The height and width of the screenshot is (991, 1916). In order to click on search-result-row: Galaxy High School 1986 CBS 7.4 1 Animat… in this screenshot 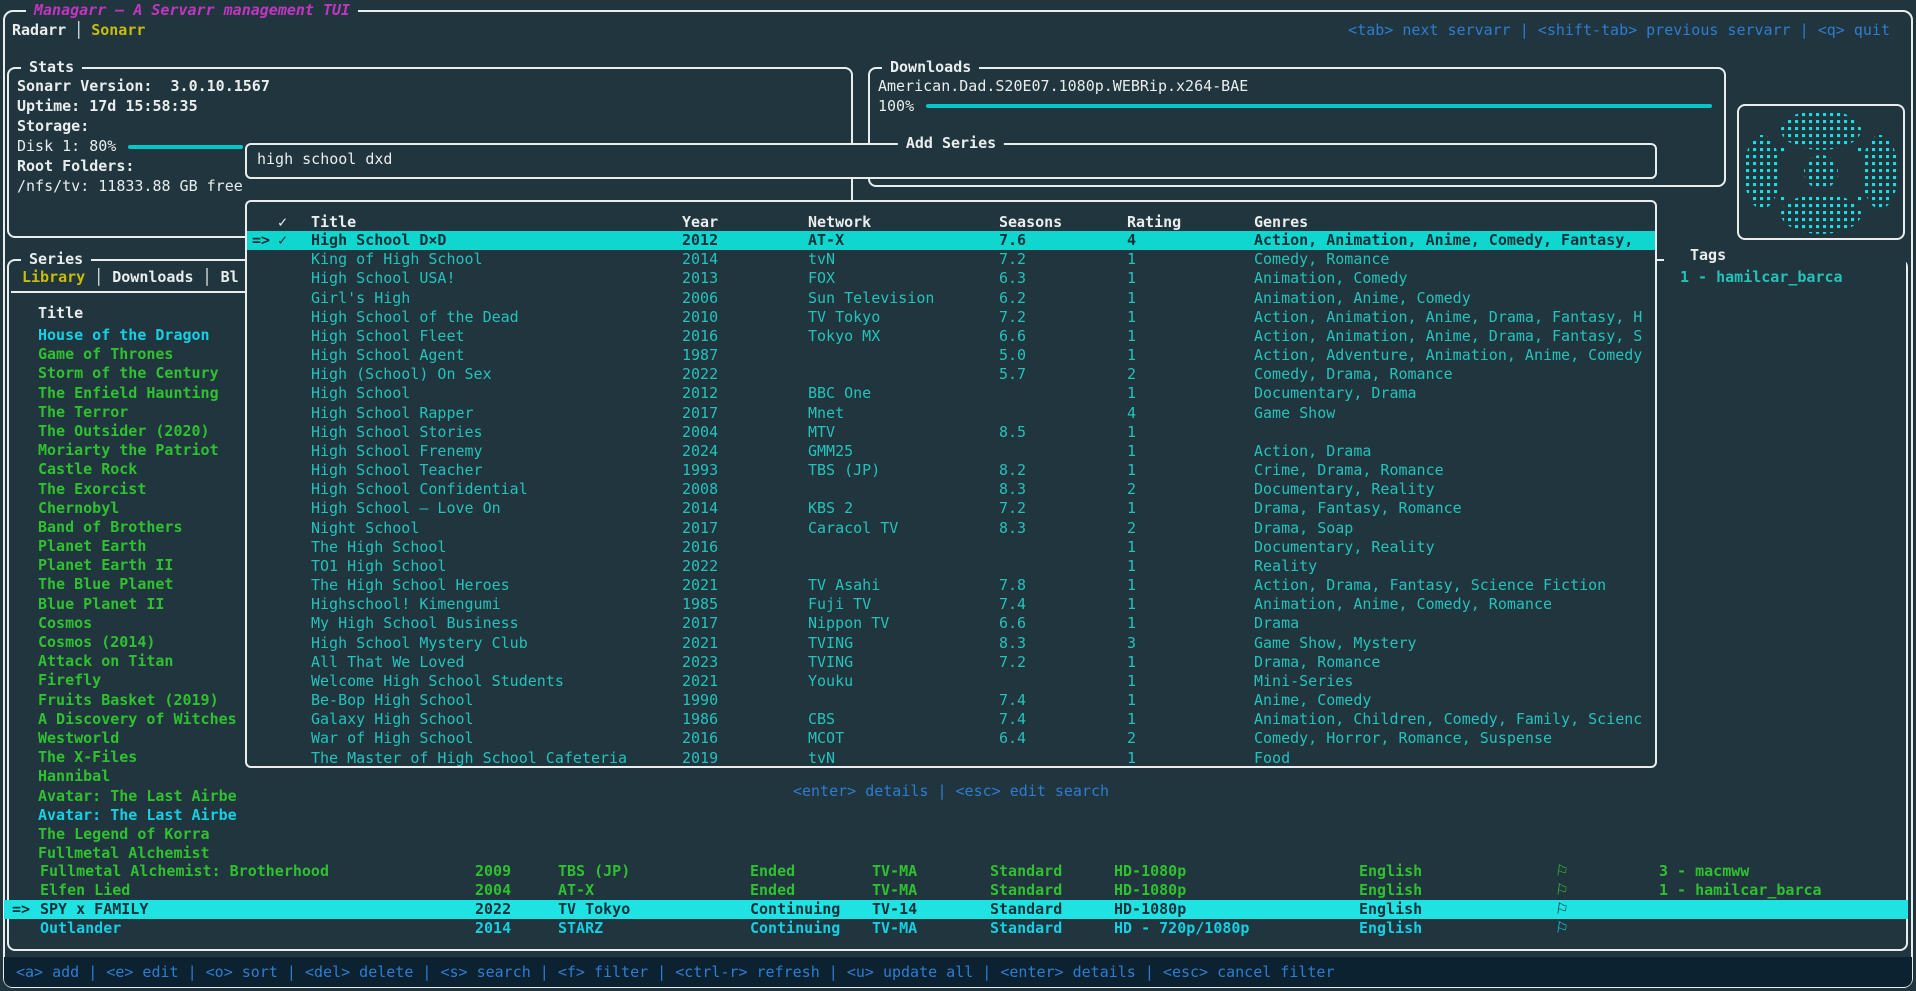, I will do `click(951, 719)`.